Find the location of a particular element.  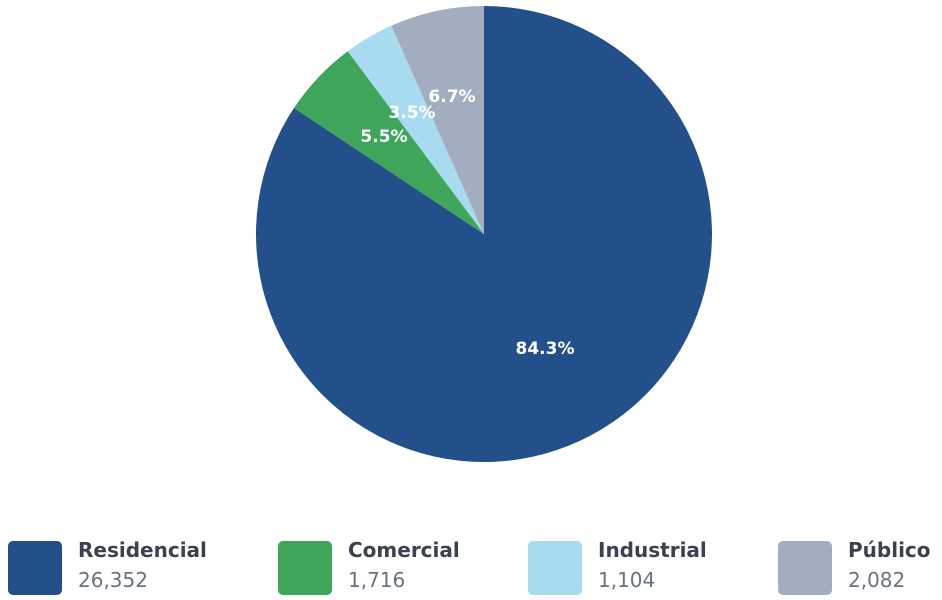

legend-label-publico: Público is located at coordinates (889, 550).